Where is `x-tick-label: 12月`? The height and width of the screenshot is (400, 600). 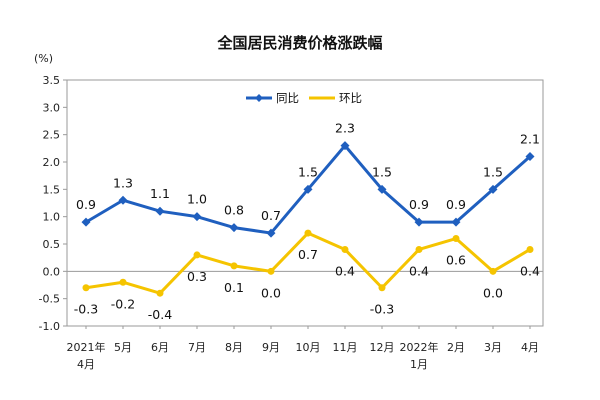
x-tick-label: 12月 is located at coordinates (382, 347).